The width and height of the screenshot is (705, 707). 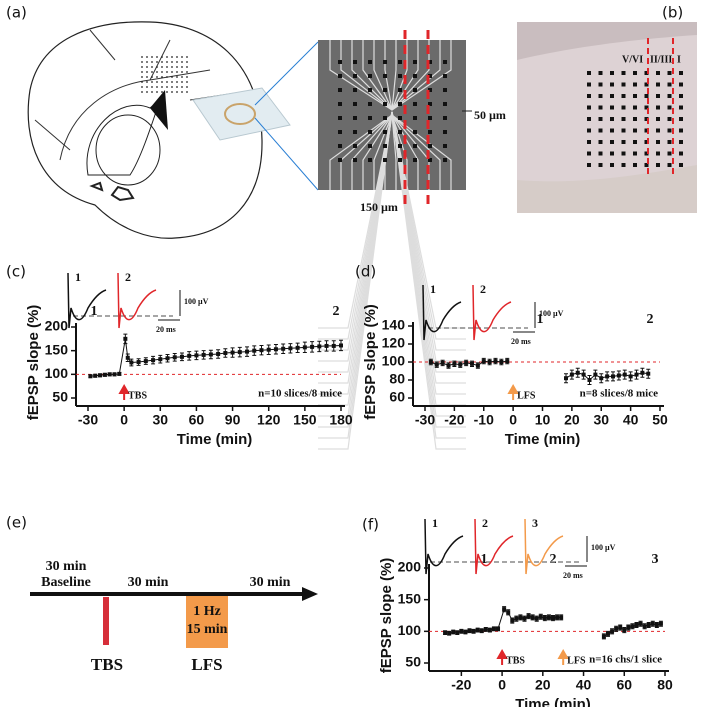 What do you see at coordinates (78, 277) in the screenshot?
I see `inset-label: 1` at bounding box center [78, 277].